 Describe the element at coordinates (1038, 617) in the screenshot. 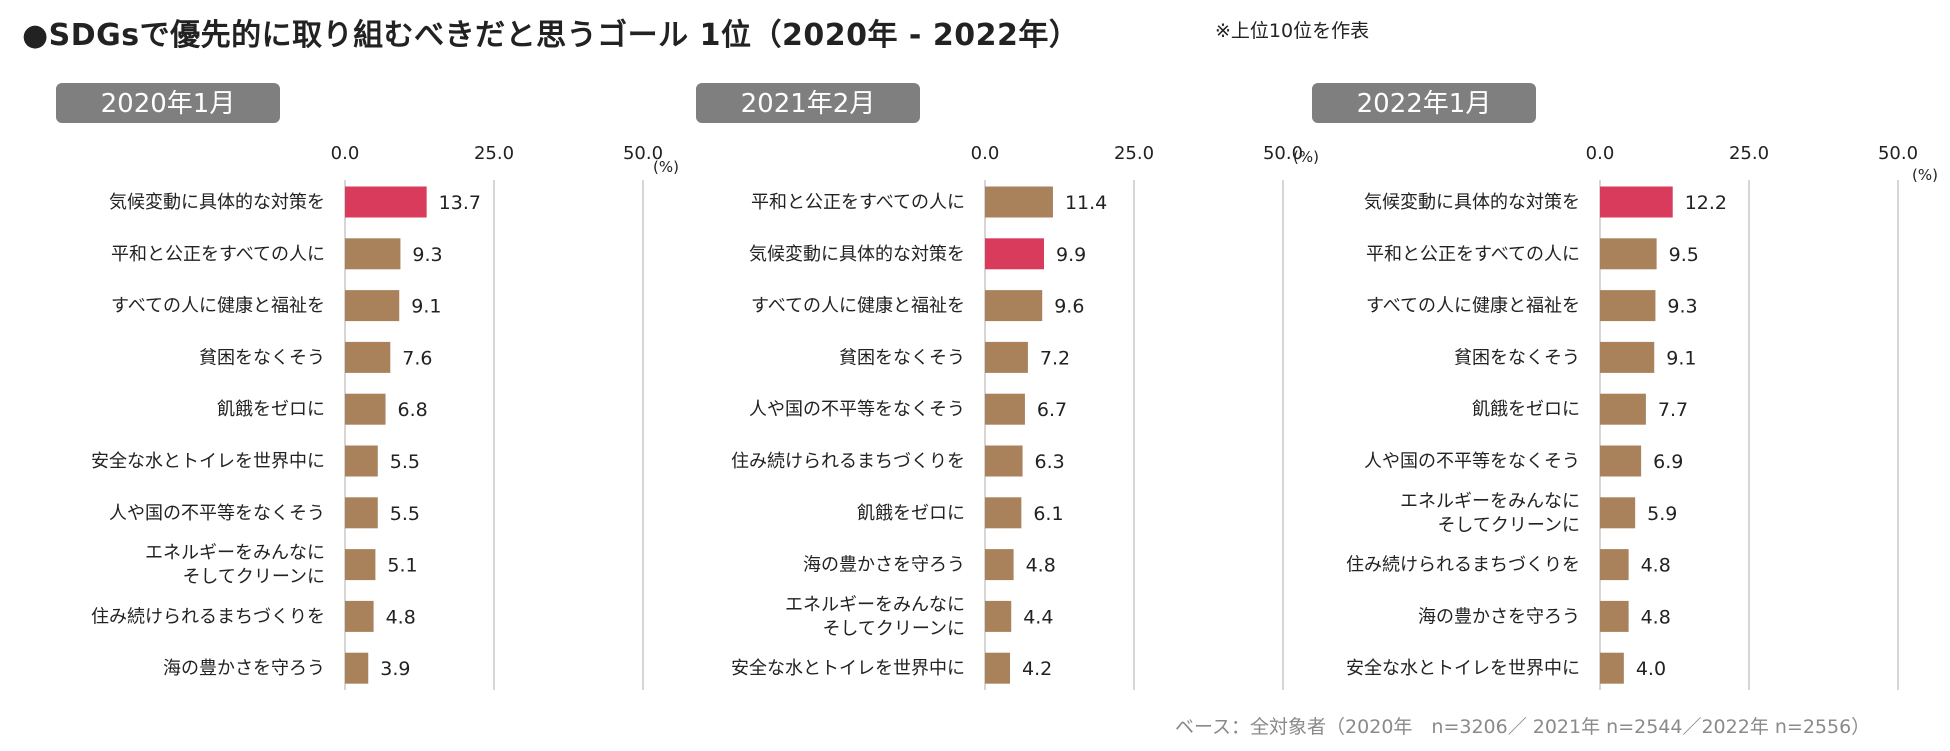

I see `data-label: 4.4` at that location.